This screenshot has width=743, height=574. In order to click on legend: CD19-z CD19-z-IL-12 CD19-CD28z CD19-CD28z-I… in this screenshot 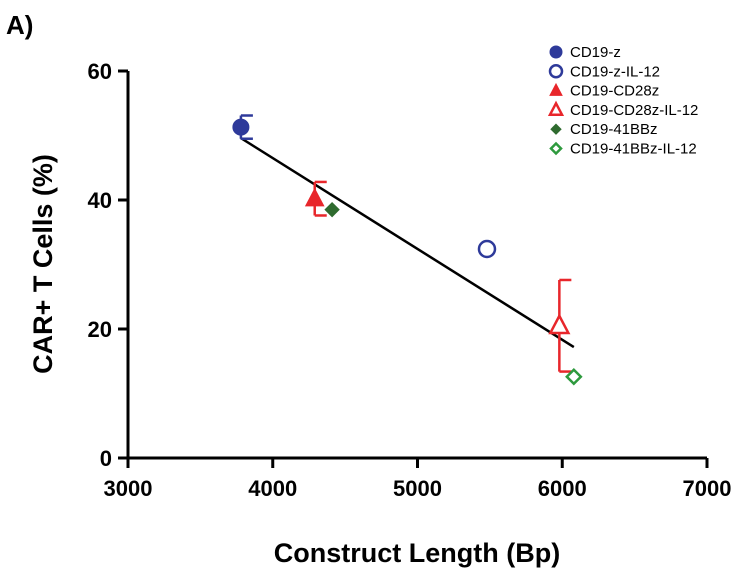, I will do `click(622, 101)`.